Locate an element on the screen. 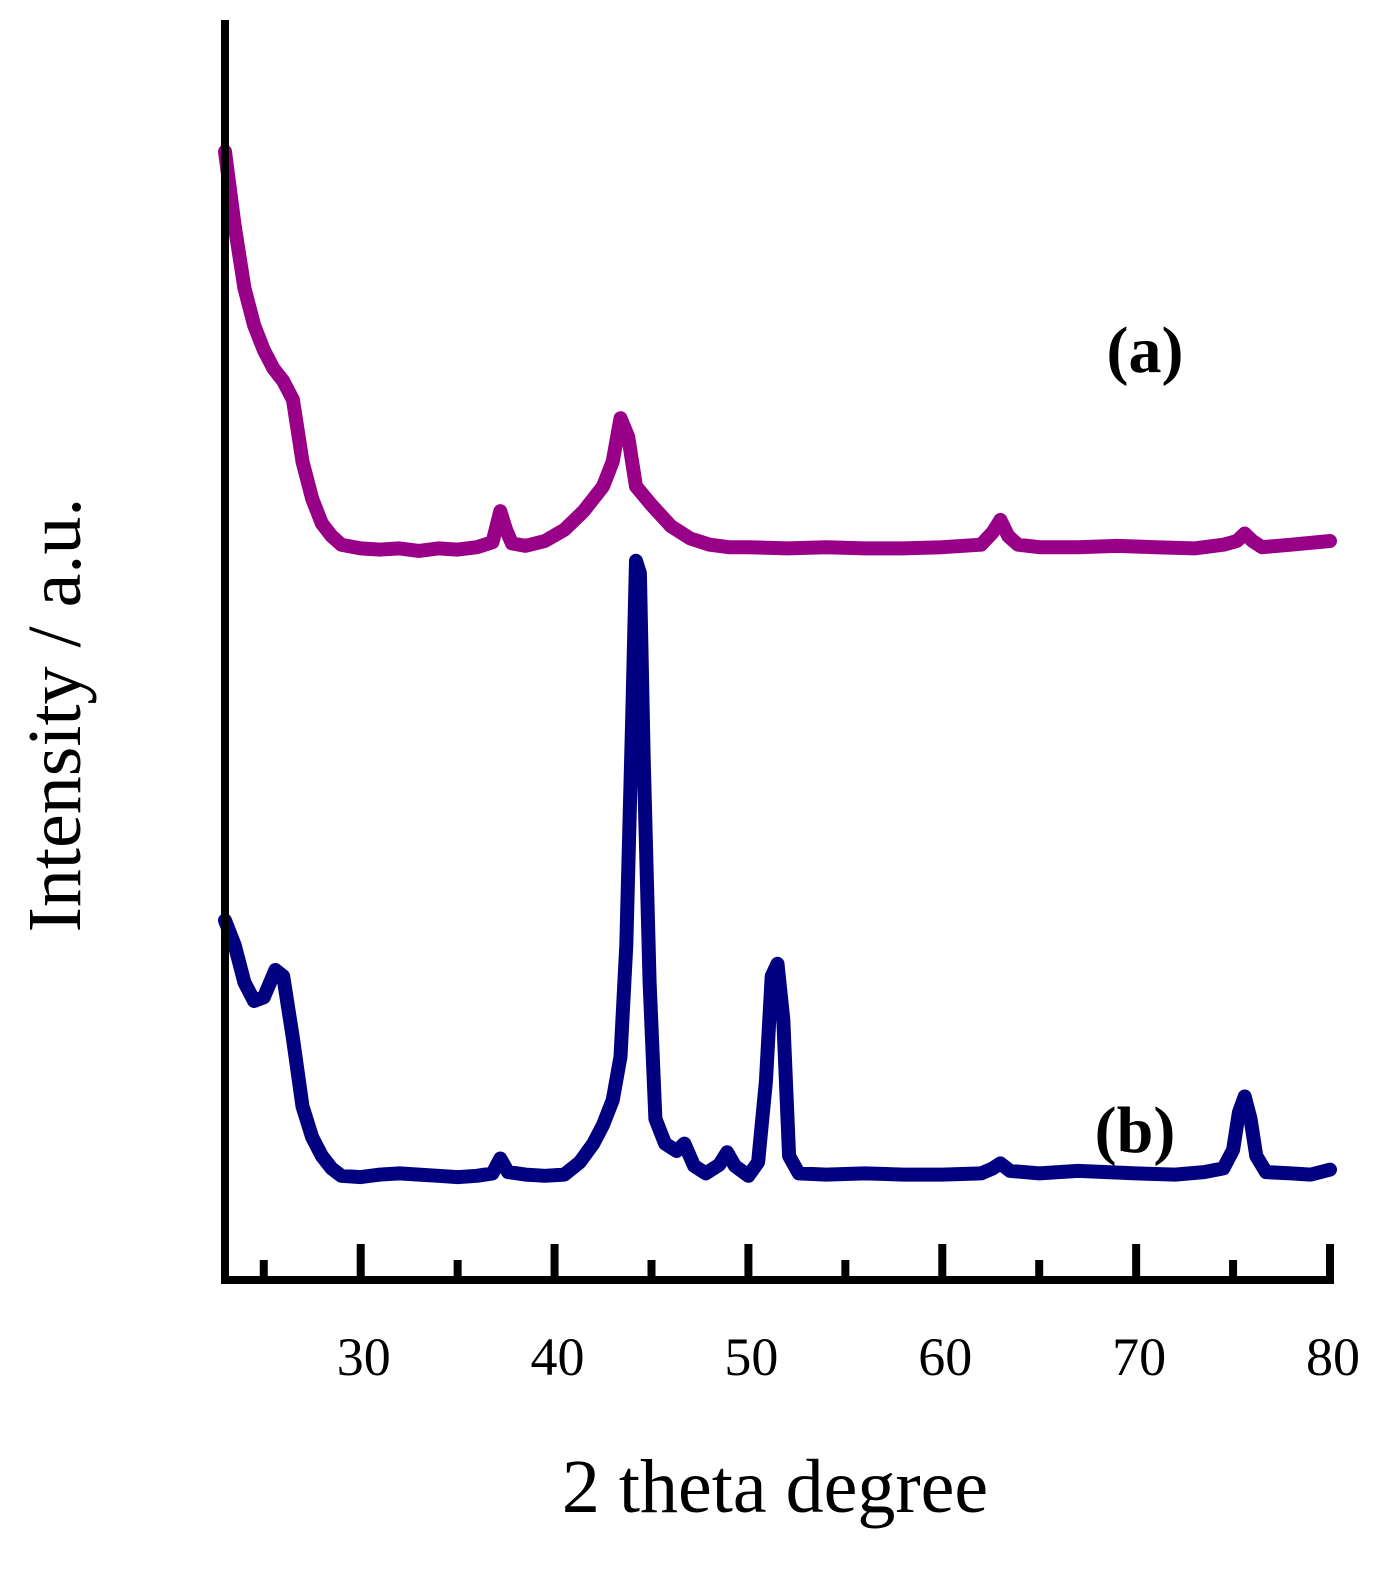 The width and height of the screenshot is (1386, 1574). x-tick-label: 50 is located at coordinates (751, 1357).